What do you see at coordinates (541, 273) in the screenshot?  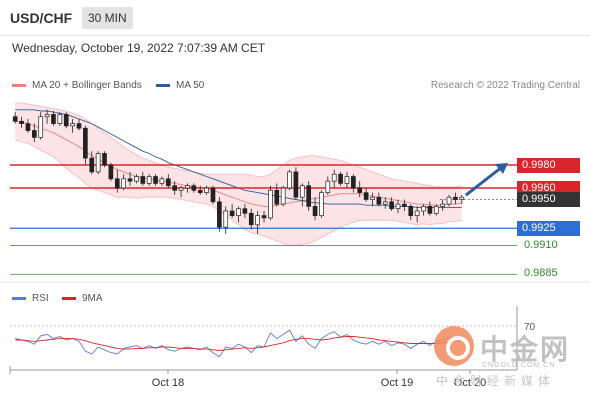 I see `support-level-label: 0.9885` at bounding box center [541, 273].